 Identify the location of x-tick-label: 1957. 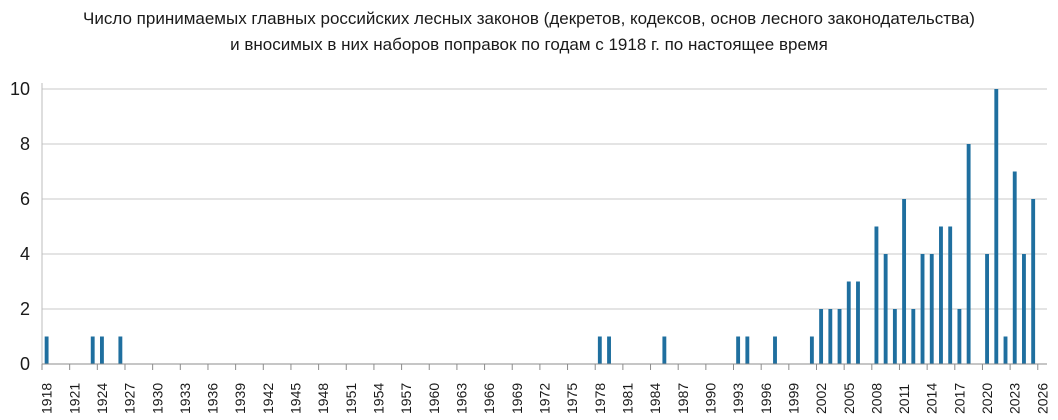
(406, 398).